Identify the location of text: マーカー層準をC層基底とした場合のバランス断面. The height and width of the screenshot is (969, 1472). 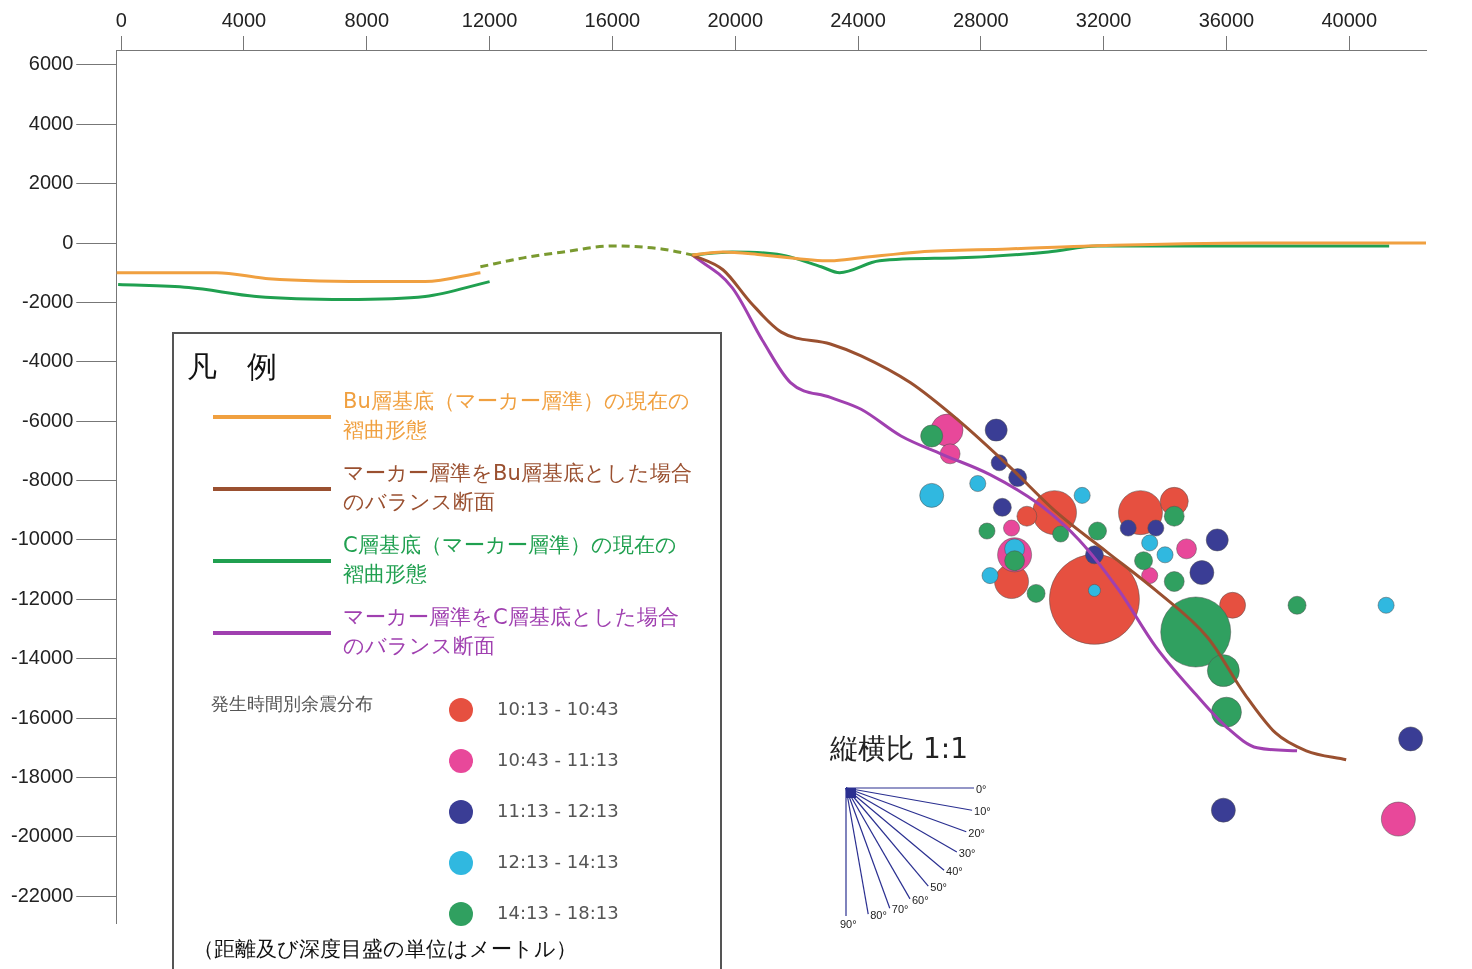
(511, 631).